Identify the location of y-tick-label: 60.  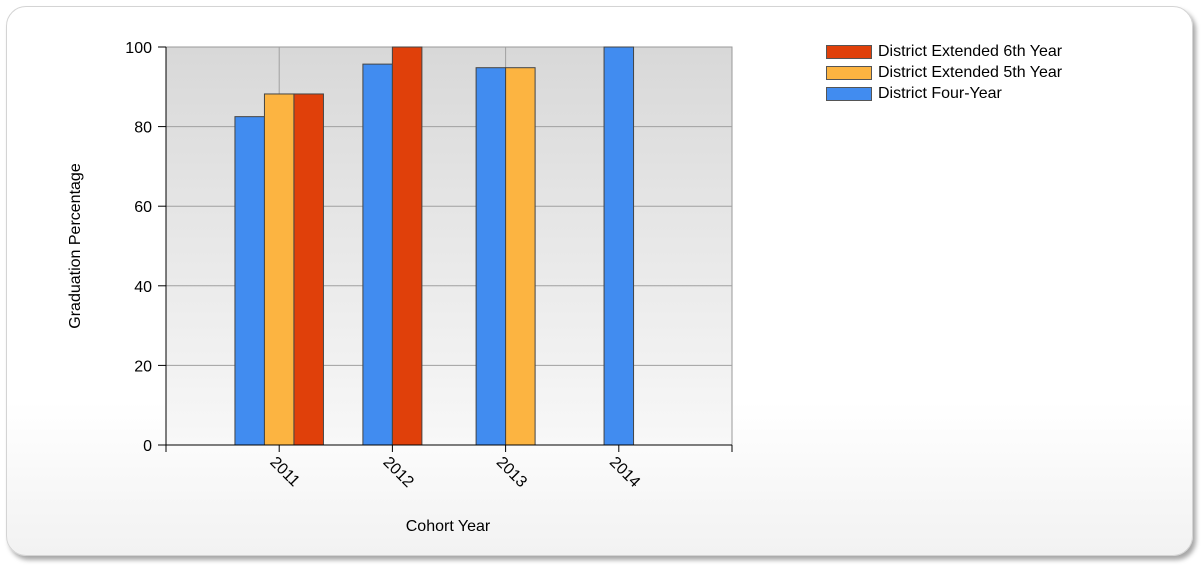
(143, 207).